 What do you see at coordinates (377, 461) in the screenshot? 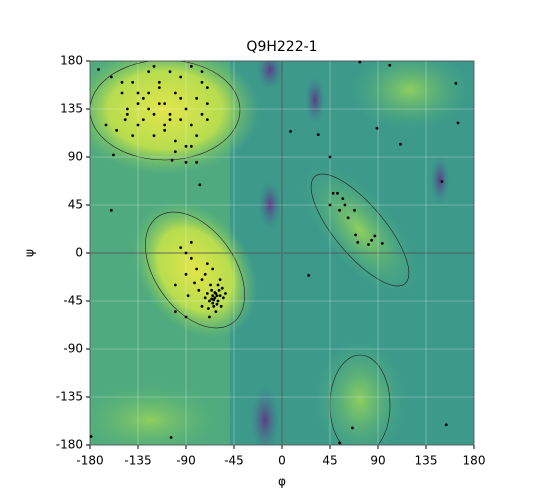
I see `x-tick-label: 90` at bounding box center [377, 461].